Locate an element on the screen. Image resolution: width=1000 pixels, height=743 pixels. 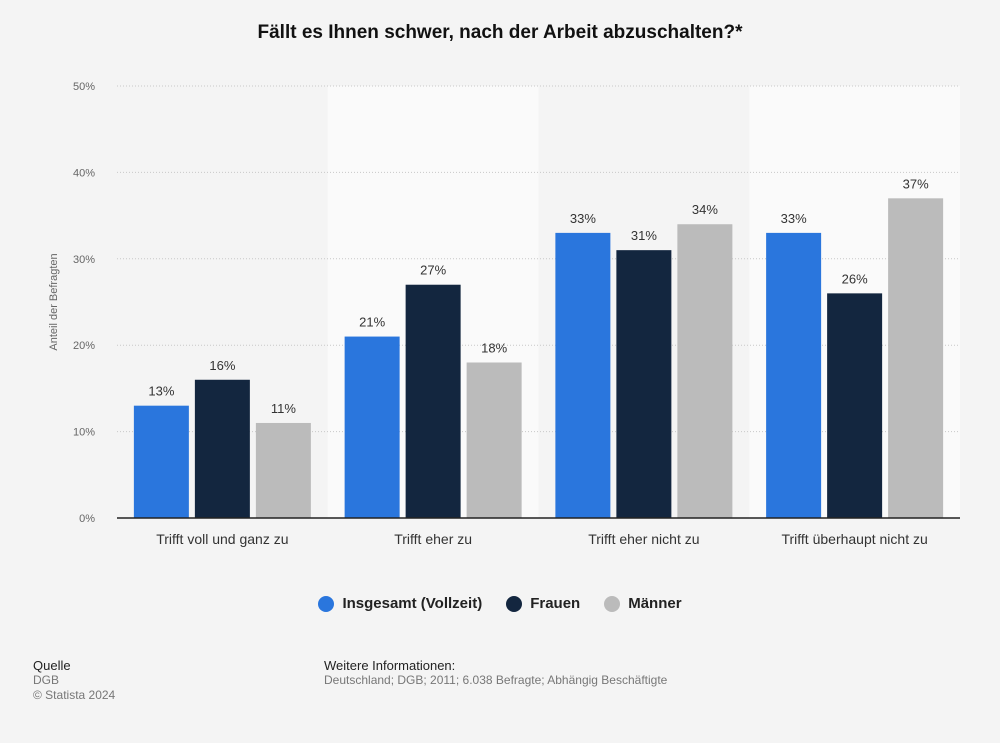
source-name: DGB is located at coordinates (46, 680).